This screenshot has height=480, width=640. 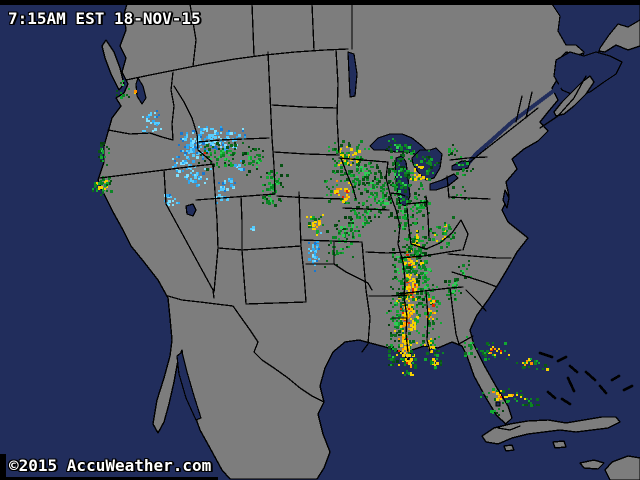 I want to click on isla-de-la-juventud, so click(x=509, y=448).